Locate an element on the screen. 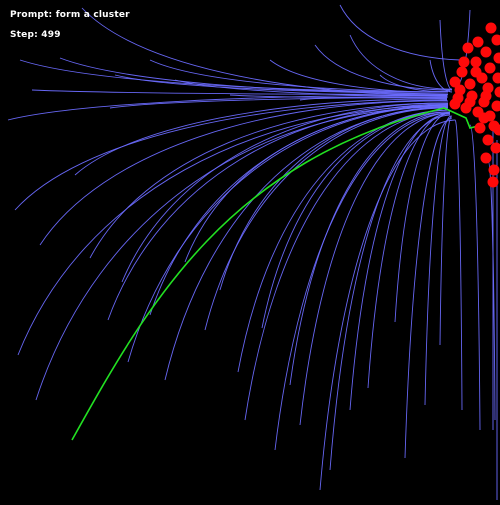 This screenshot has height=505, width=500. step-counter: Step: 499 is located at coordinates (35, 35).